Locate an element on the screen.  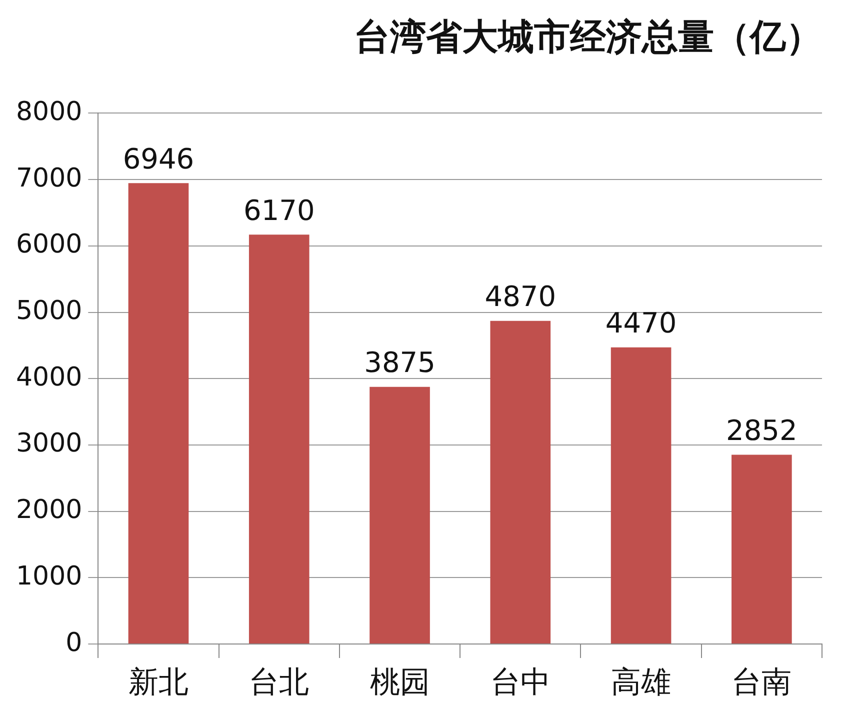
data-label: 4870 is located at coordinates (520, 297).